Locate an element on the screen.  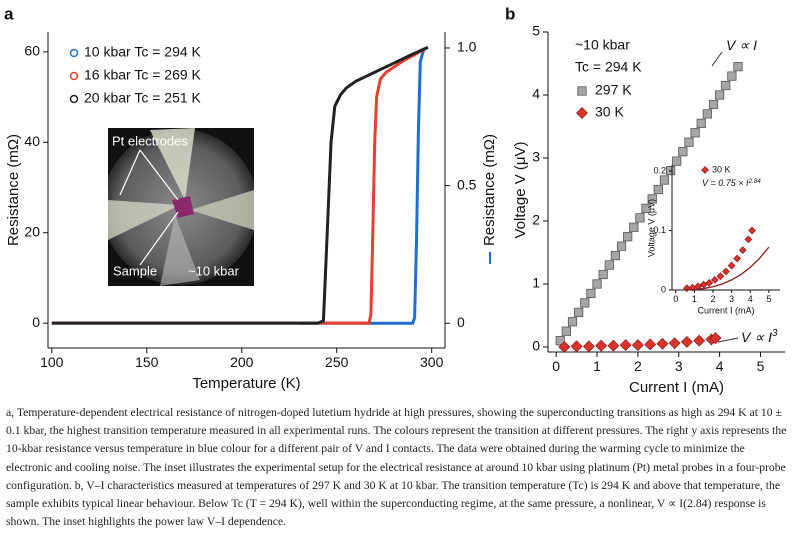
y-tick-label: 5 is located at coordinates (536, 31).